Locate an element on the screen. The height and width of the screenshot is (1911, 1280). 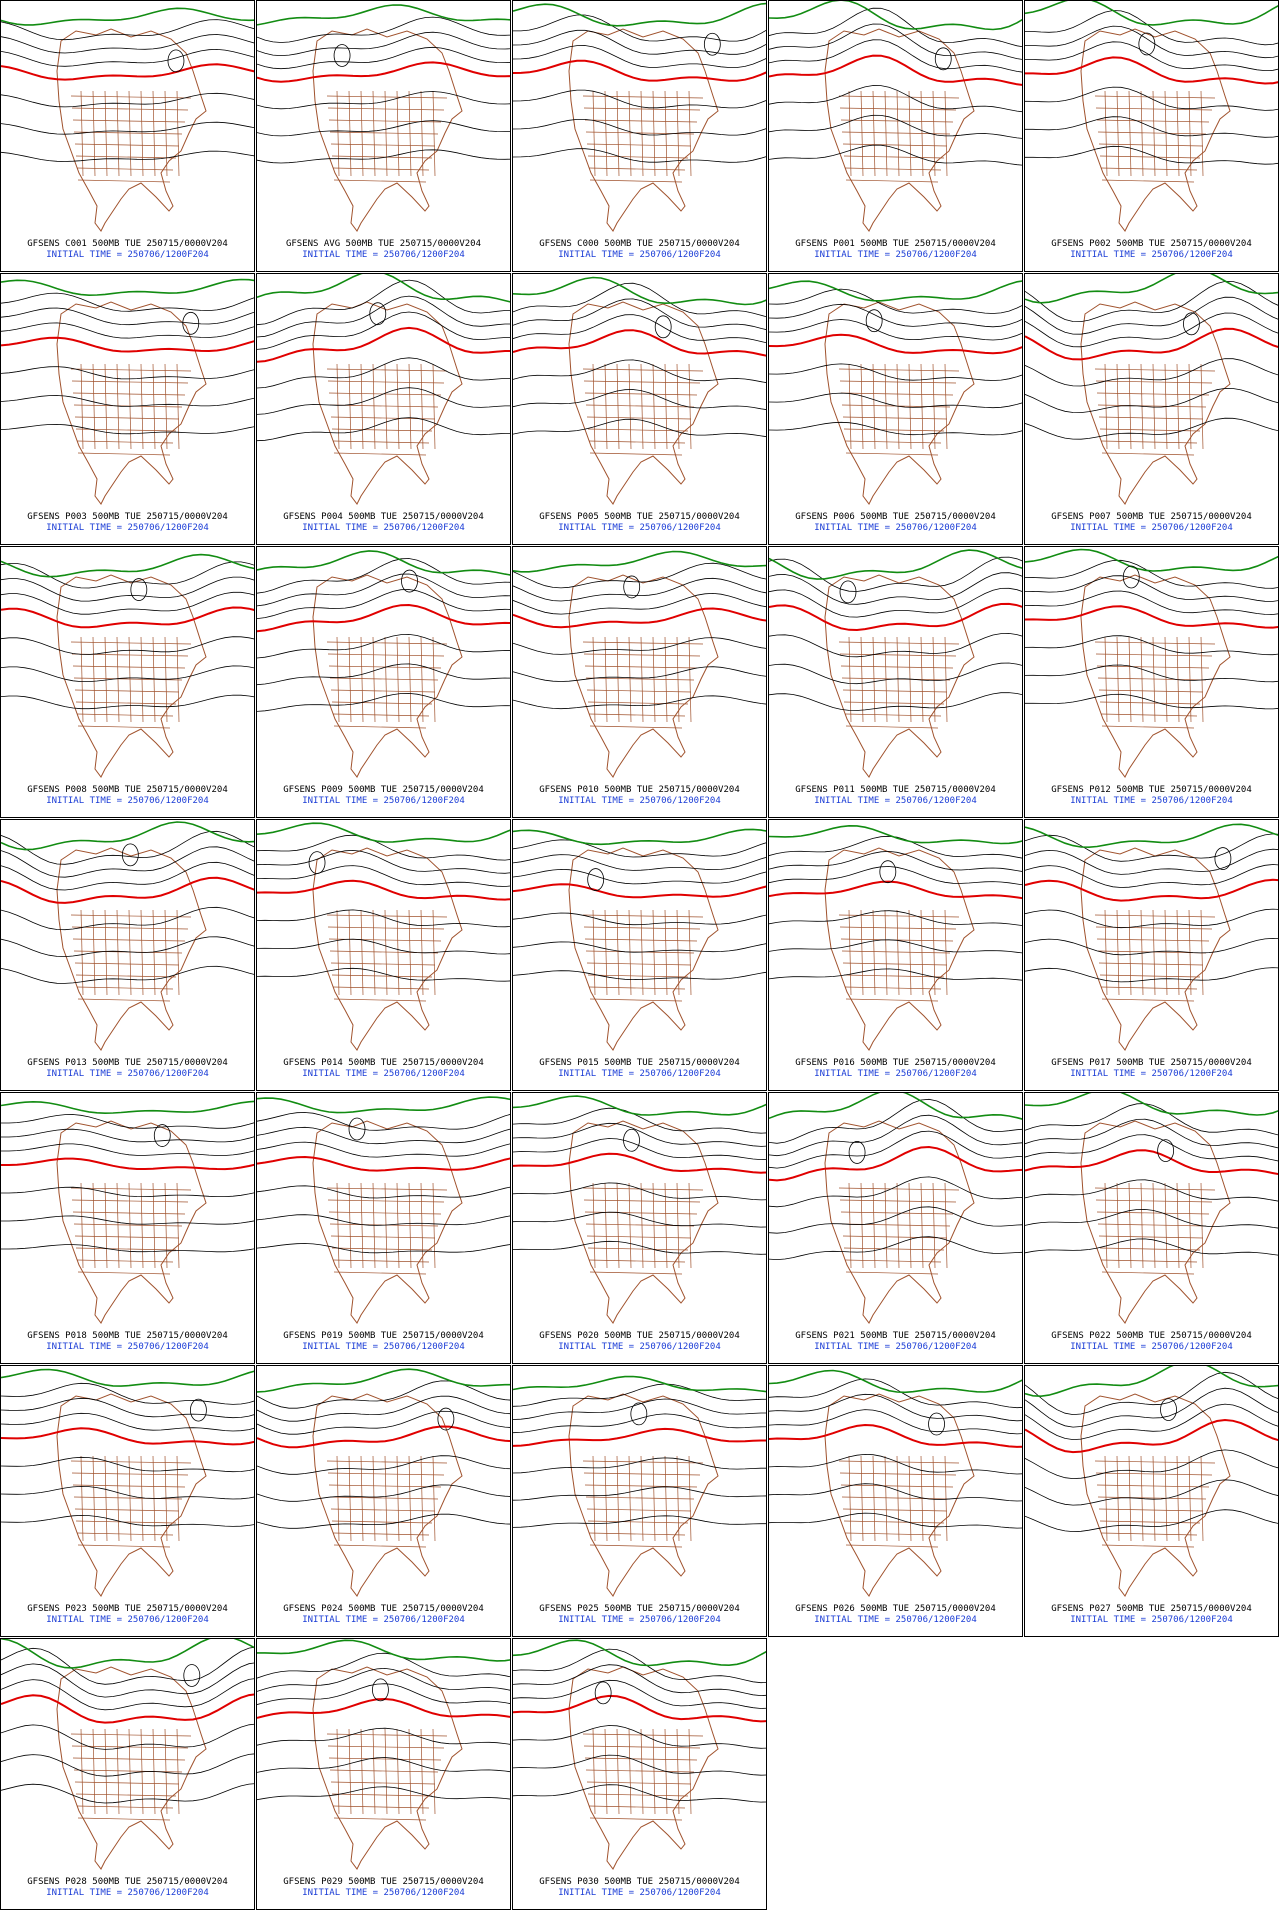
panel-title: GFSENS P021 500MB TUE 250715/0000V204 is located at coordinates (895, 1336).